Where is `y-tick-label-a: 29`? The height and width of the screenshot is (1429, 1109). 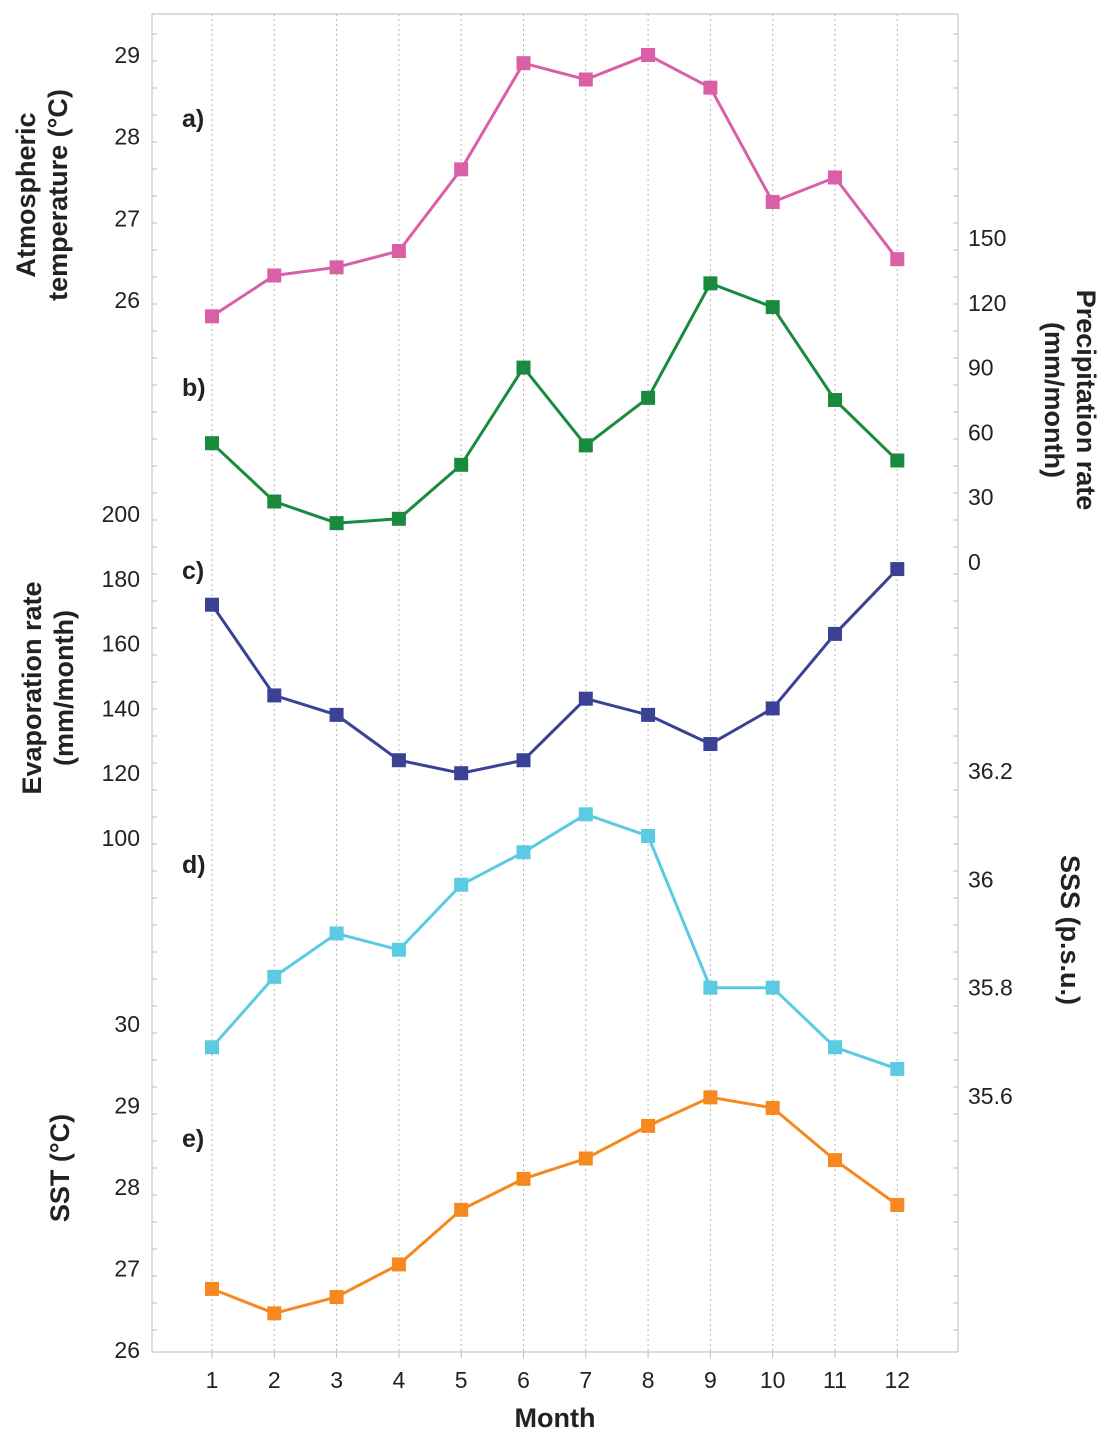
y-tick-label-a: 29 is located at coordinates (127, 55).